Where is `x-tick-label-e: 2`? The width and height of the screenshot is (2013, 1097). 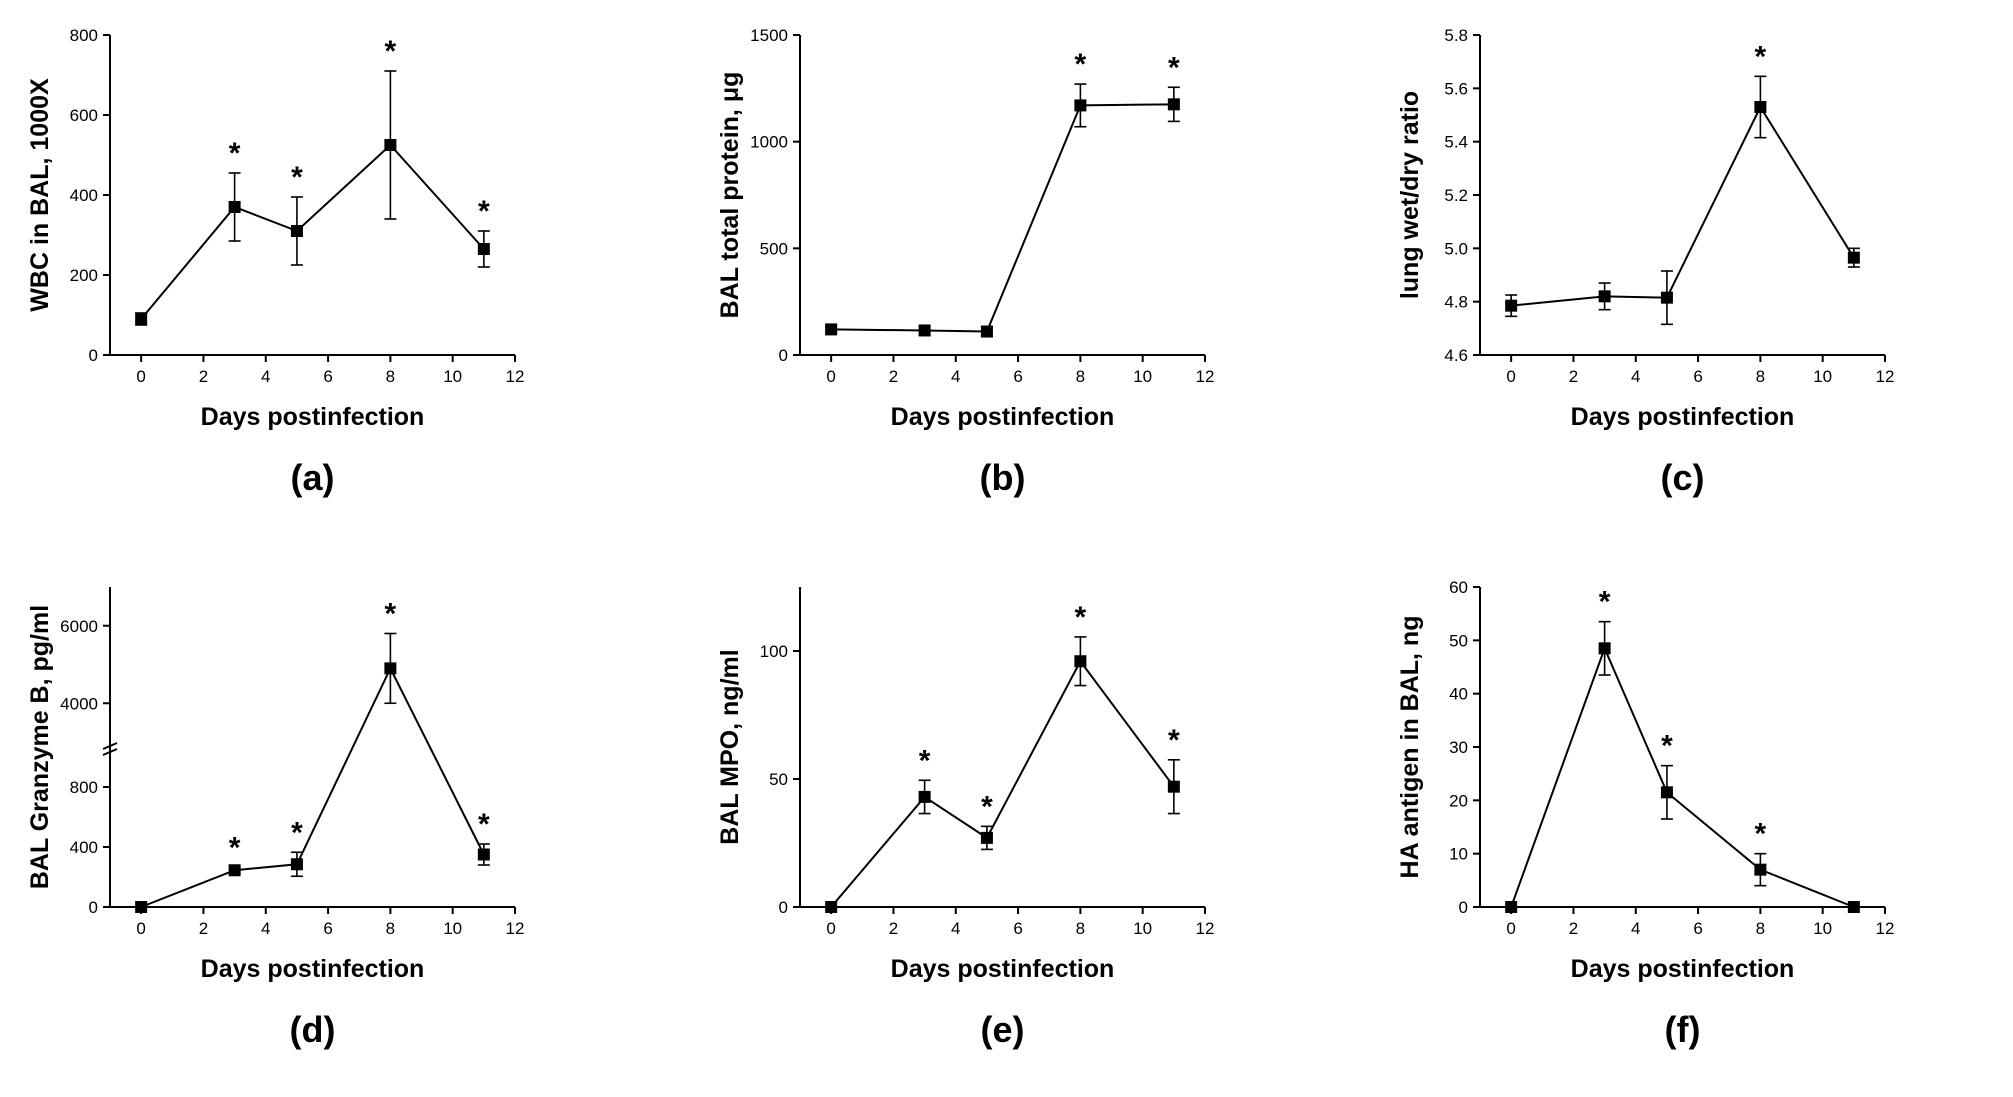
x-tick-label-e: 2 is located at coordinates (893, 928).